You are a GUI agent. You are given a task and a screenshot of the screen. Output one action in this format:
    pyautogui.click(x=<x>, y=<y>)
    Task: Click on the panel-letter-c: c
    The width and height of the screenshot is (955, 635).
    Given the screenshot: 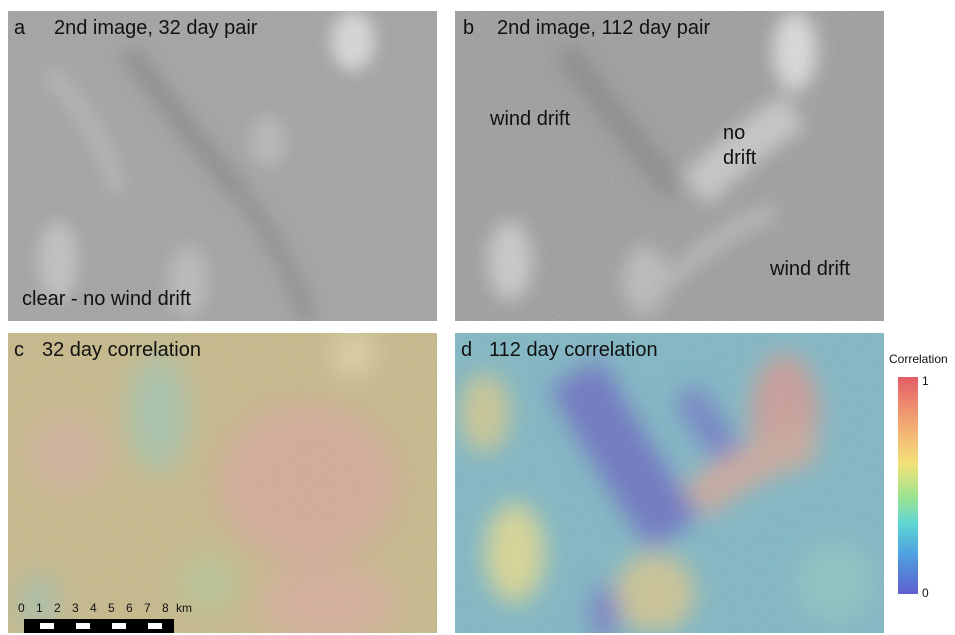 What is the action you would take?
    pyautogui.click(x=19, y=350)
    